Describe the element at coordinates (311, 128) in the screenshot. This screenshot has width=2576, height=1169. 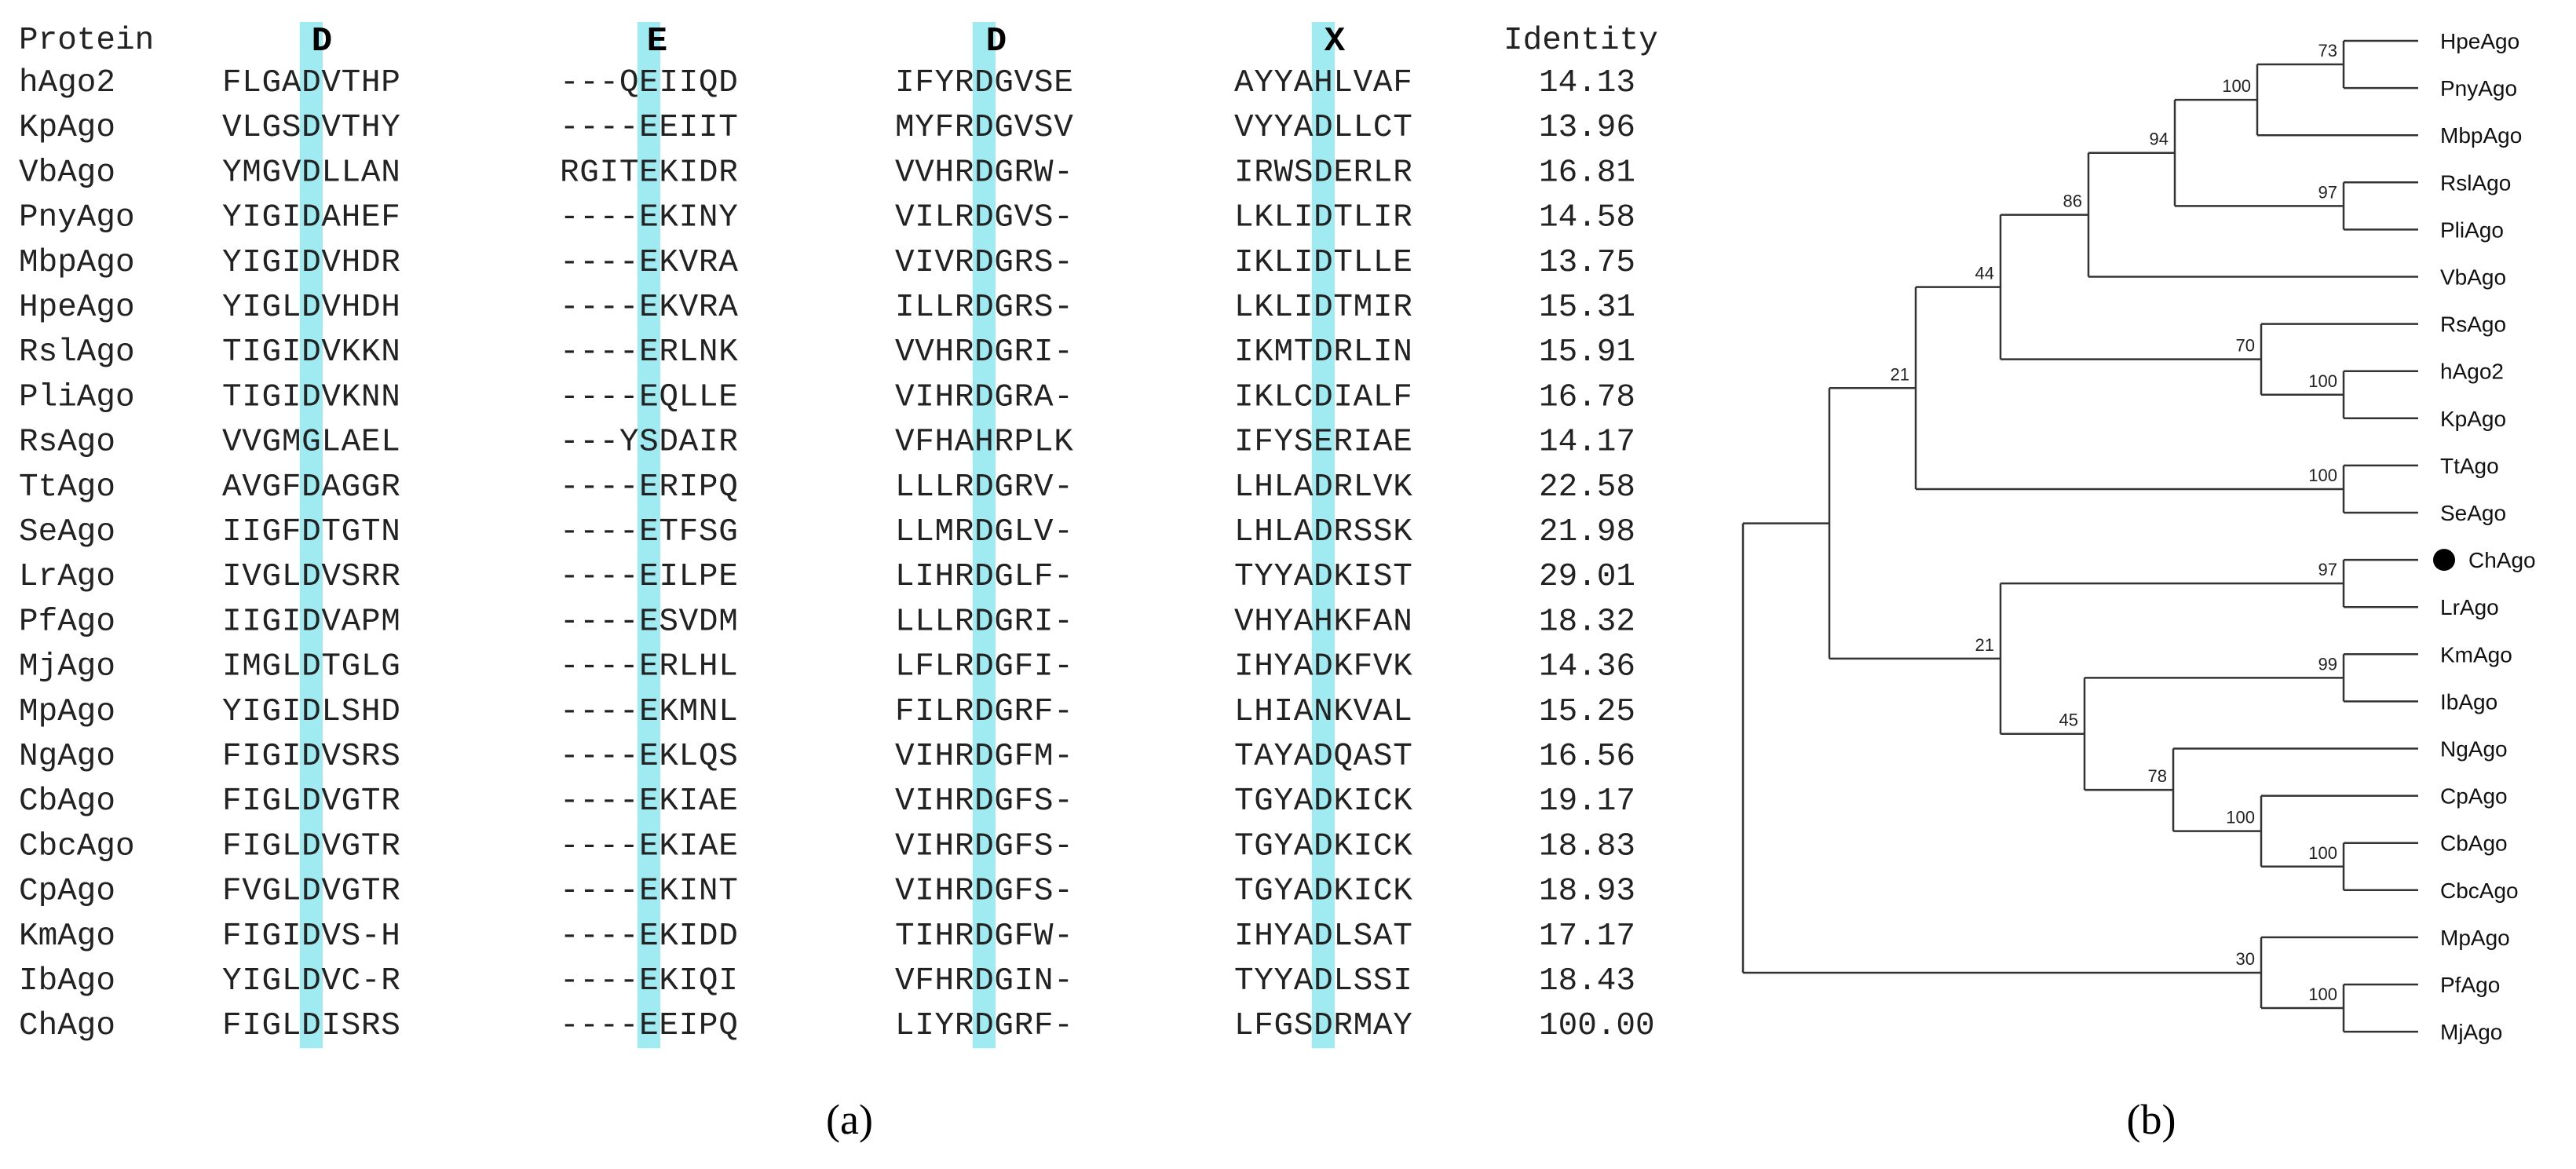
I see `segment-1: VLGSDVTHY` at that location.